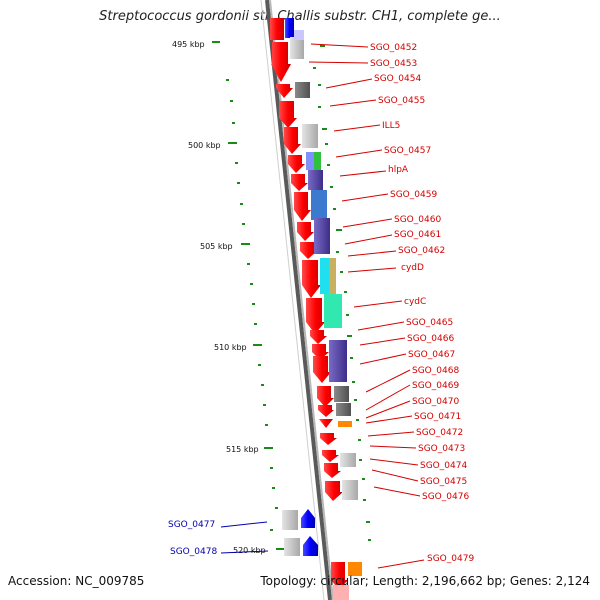  I want to click on reverse-gene-track, so click(301, 287).